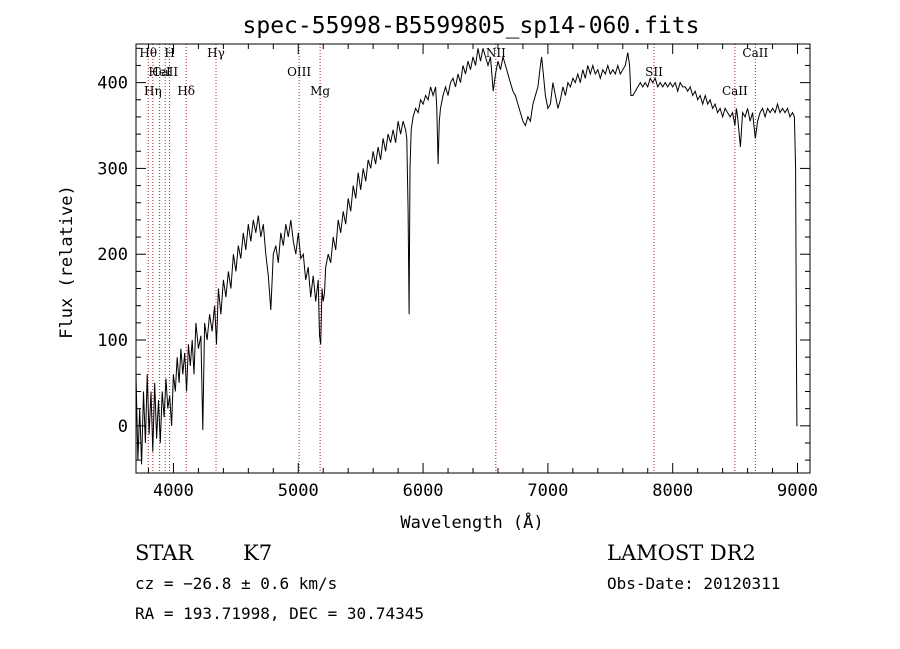  What do you see at coordinates (186, 91) in the screenshot?
I see `line-marker-label: Hδ` at bounding box center [186, 91].